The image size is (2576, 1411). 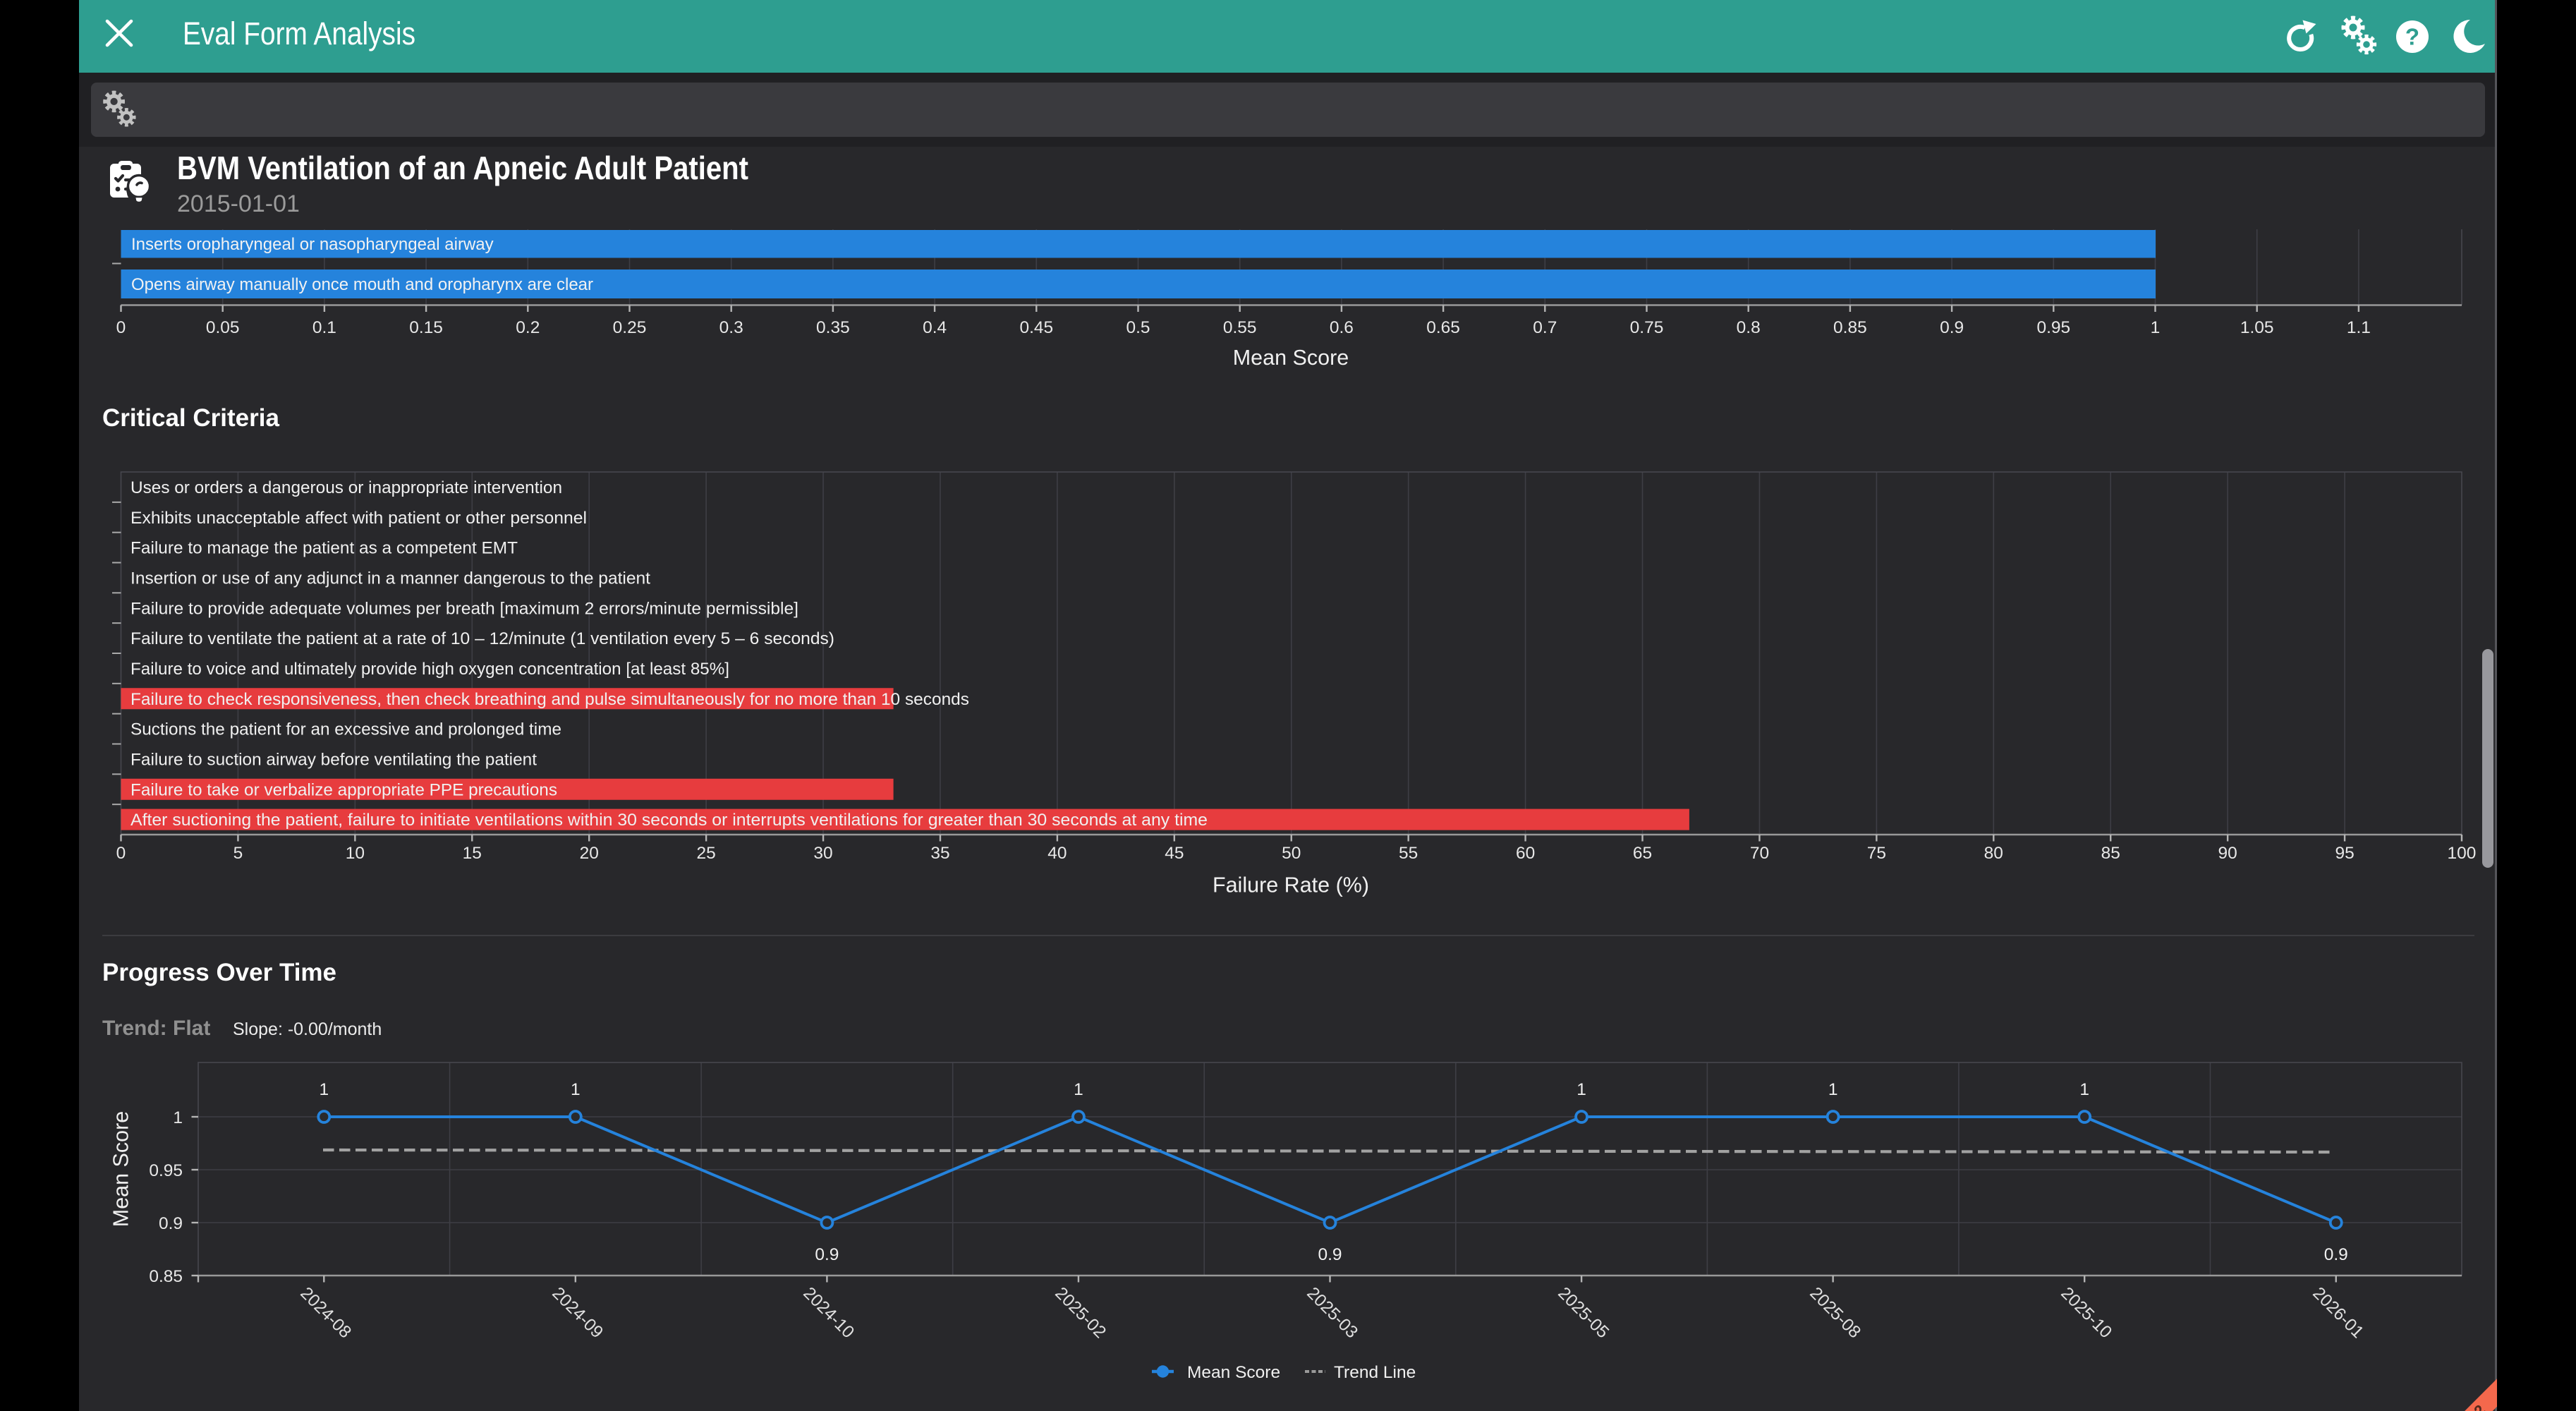 What do you see at coordinates (2344, 853) in the screenshot?
I see `svg-text: 95` at bounding box center [2344, 853].